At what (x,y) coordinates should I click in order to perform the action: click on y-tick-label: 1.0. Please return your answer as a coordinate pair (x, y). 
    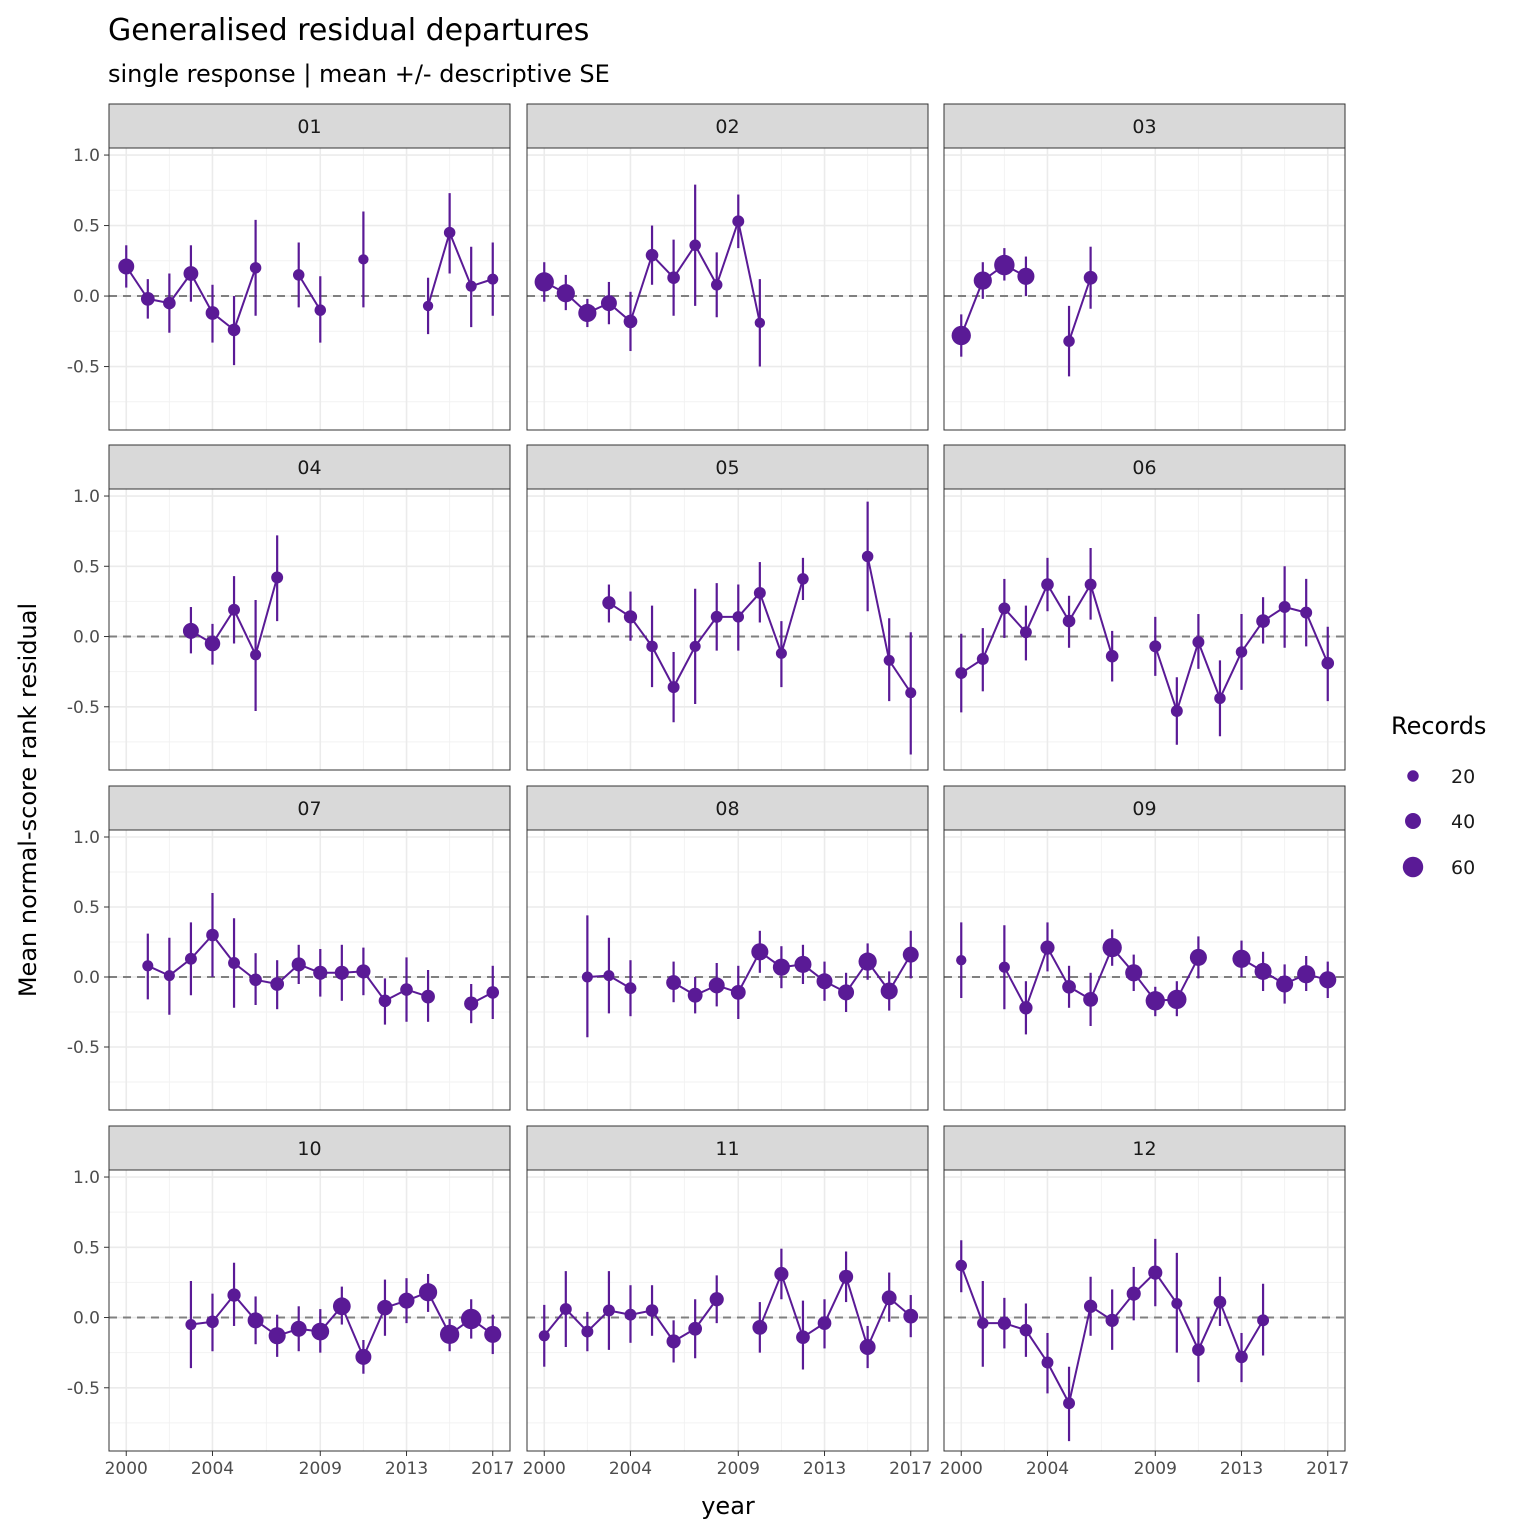
    Looking at the image, I should click on (86, 1178).